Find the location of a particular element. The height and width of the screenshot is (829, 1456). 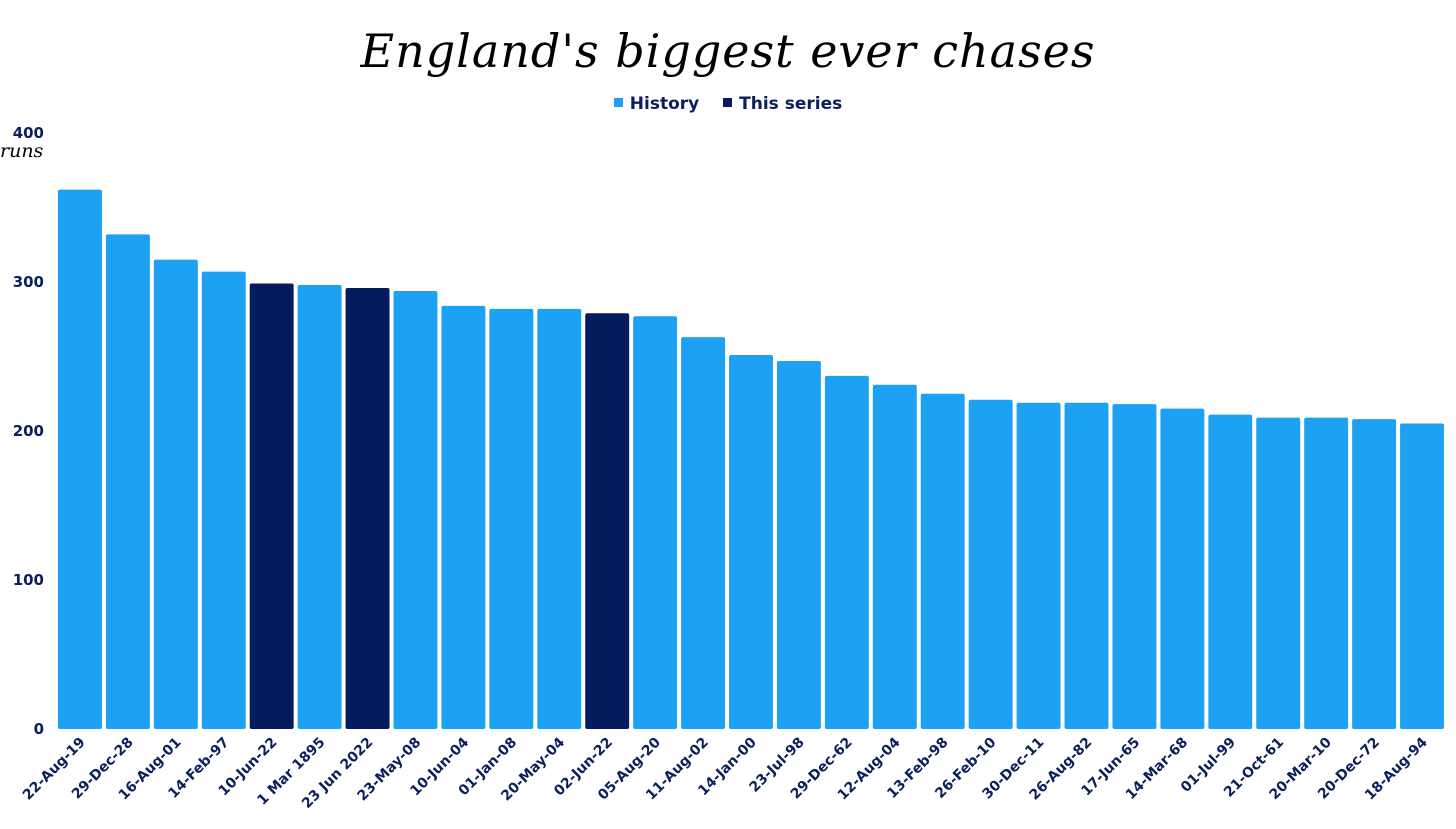

legend-swatch-this-series is located at coordinates (728, 102).